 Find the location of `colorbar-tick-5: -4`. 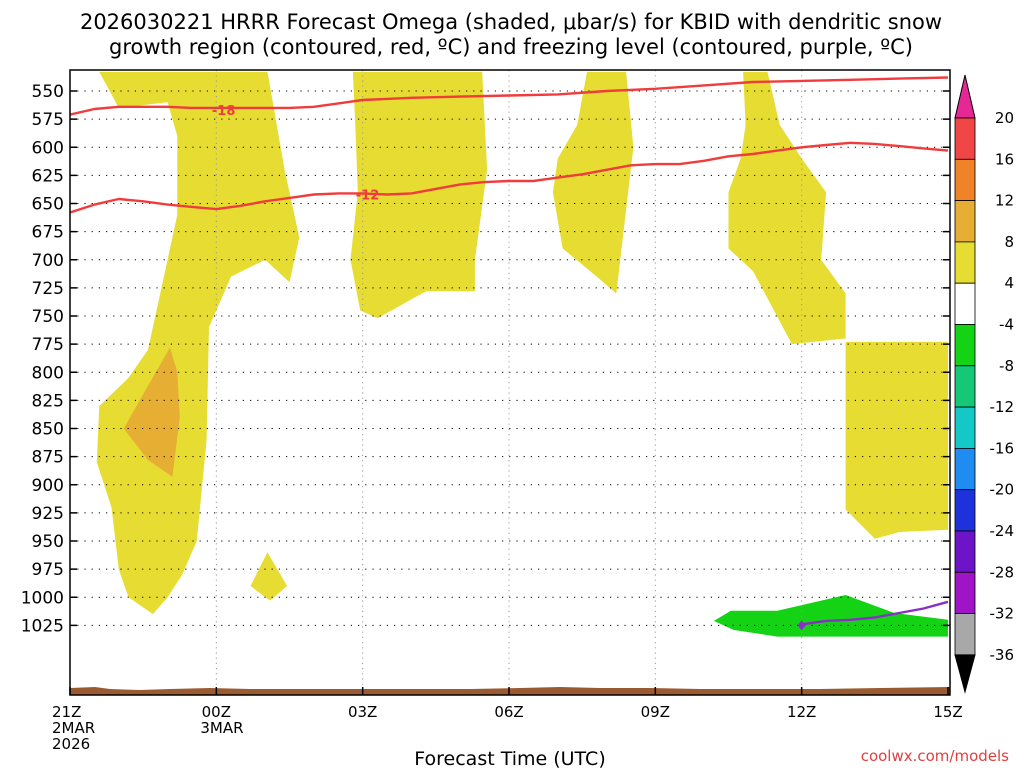

colorbar-tick-5: -4 is located at coordinates (1006, 325).